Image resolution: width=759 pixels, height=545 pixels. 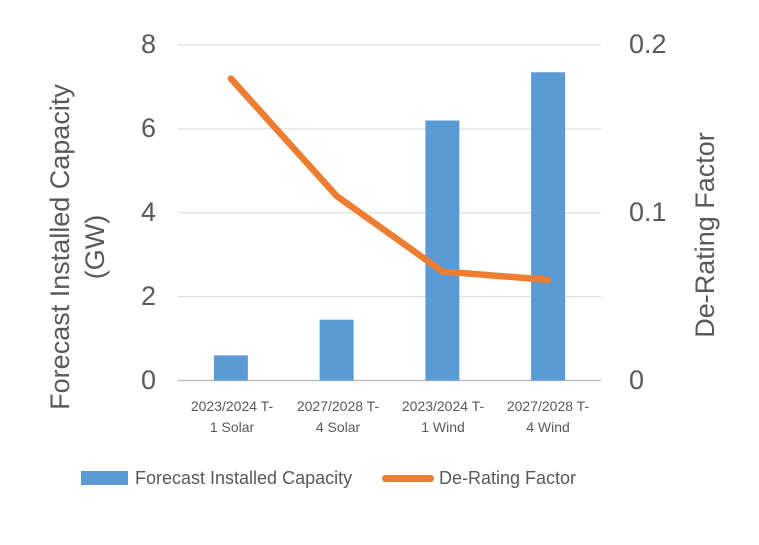 I want to click on y-right-axis-title: De-Rating Factor, so click(x=705, y=235).